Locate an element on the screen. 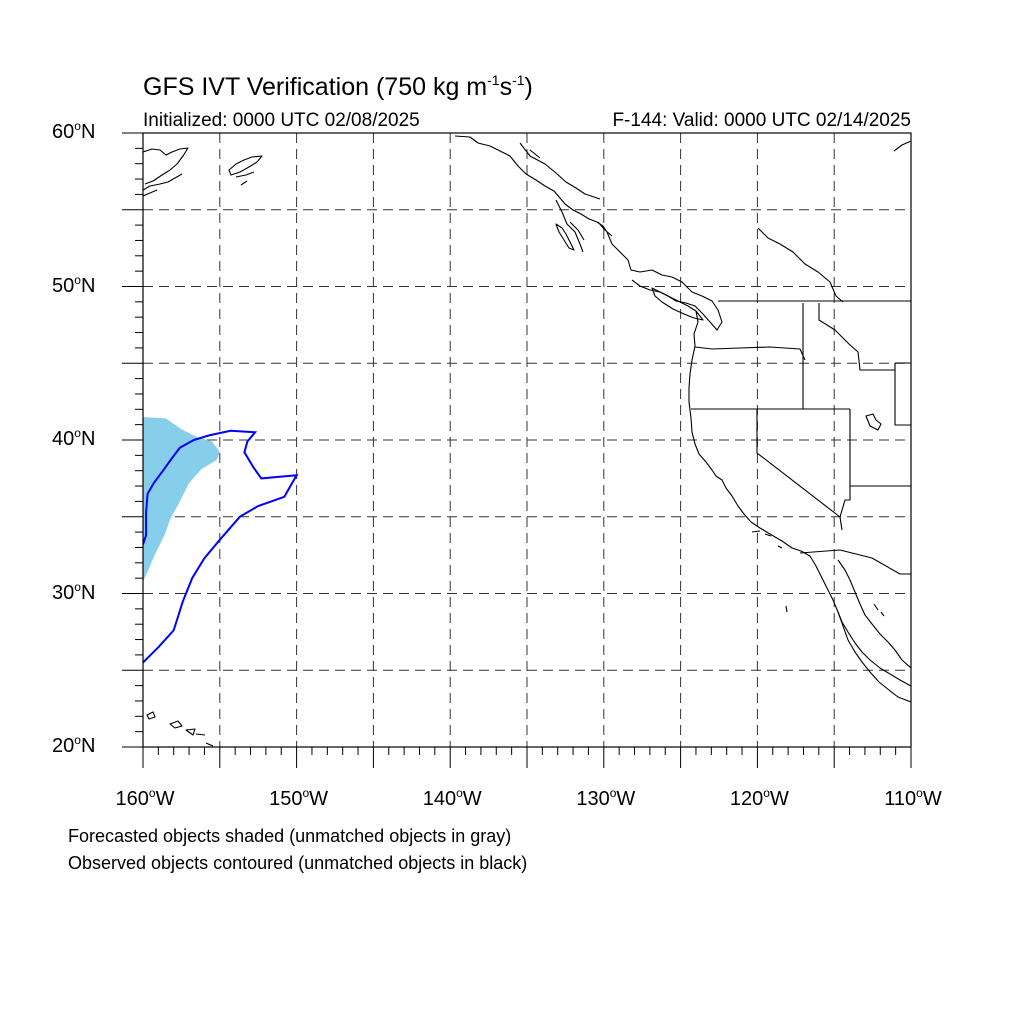 The width and height of the screenshot is (1024, 1024). lat-value: 30 is located at coordinates (63, 592).